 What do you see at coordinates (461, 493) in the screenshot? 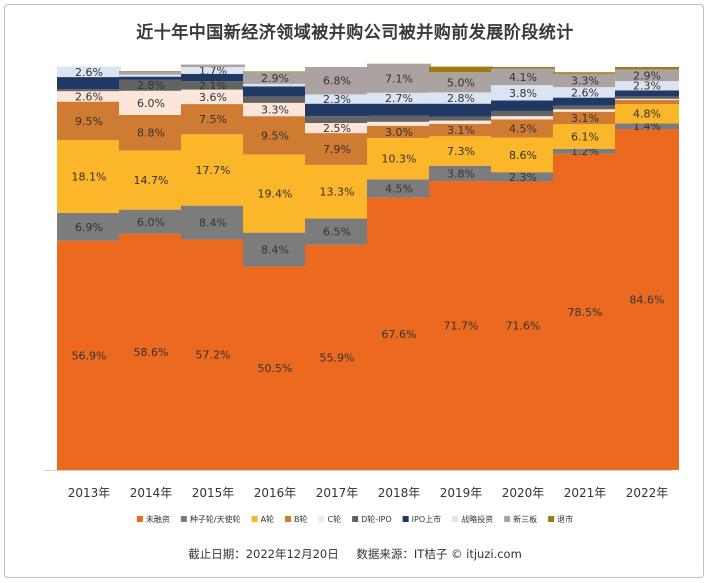
I see `x-tick-label-2019年: 2019年` at bounding box center [461, 493].